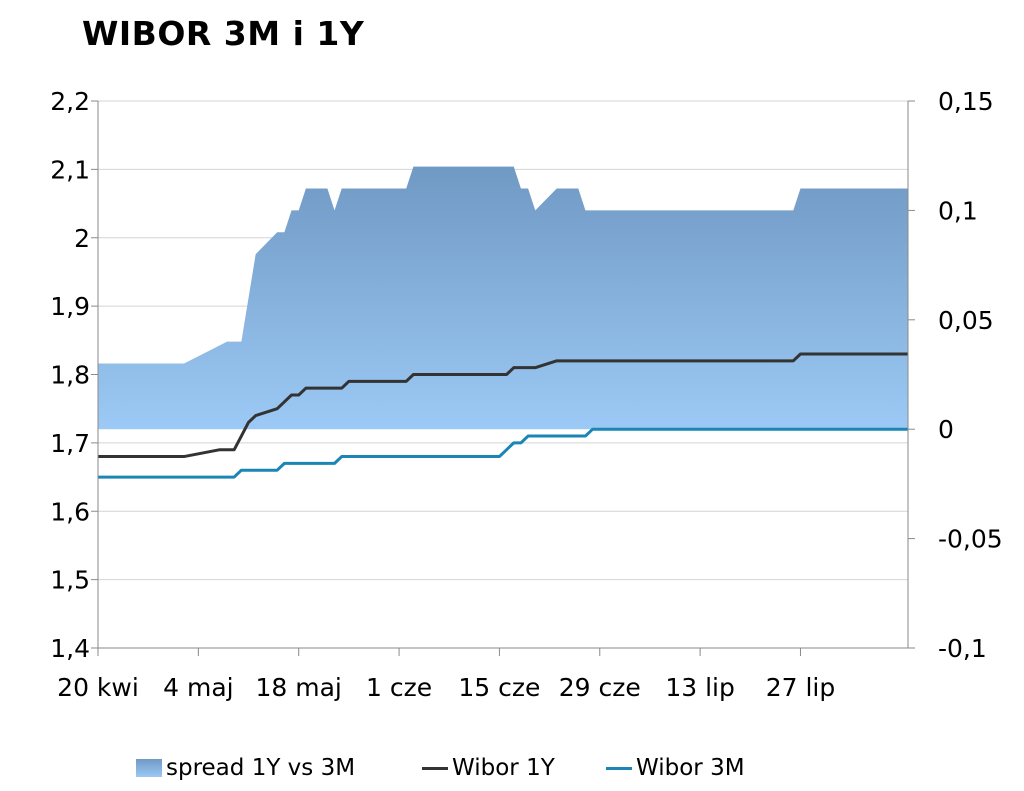  What do you see at coordinates (690, 768) in the screenshot?
I see `legend-label-wibor-3m: Wibor 3M` at bounding box center [690, 768].